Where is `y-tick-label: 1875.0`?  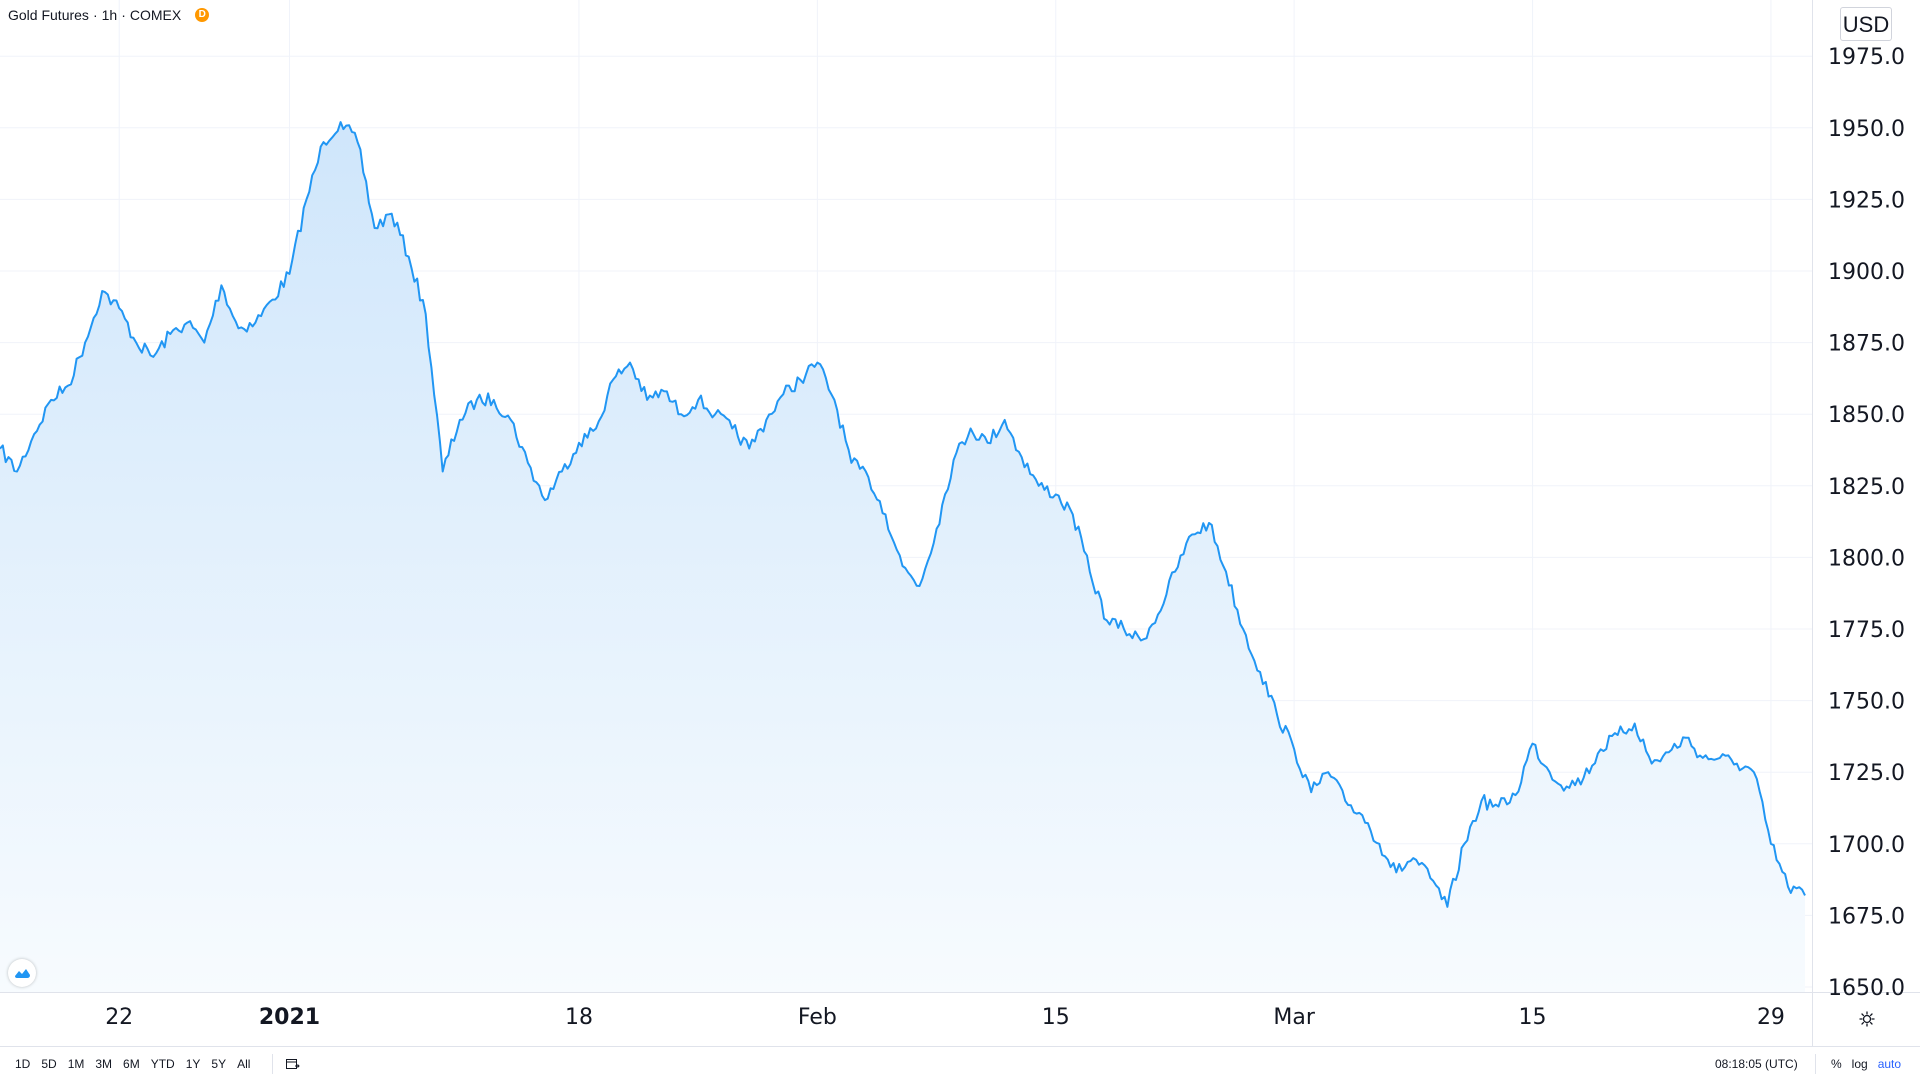
y-tick-label: 1875.0 is located at coordinates (1866, 344).